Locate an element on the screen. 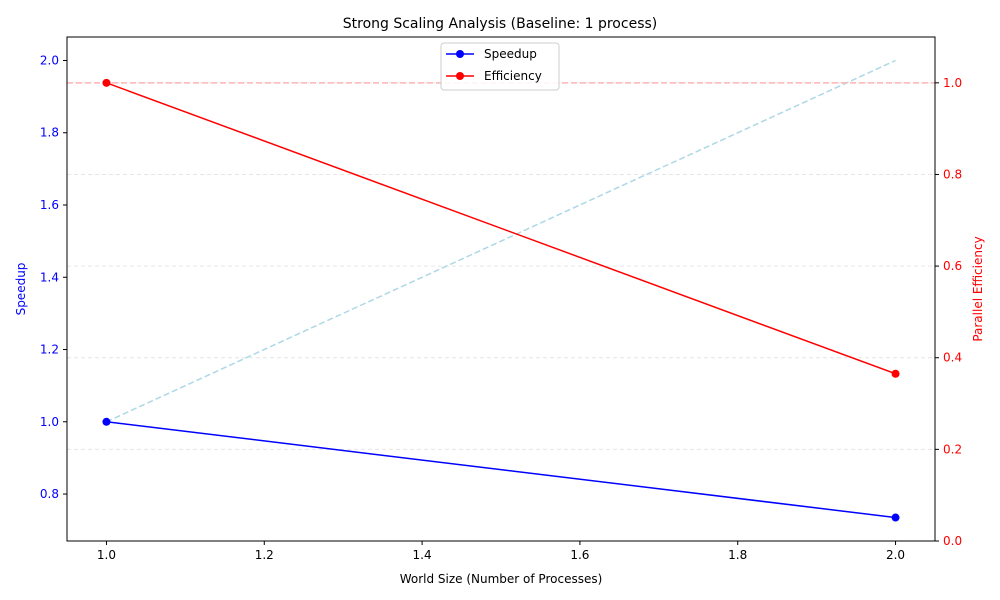 The width and height of the screenshot is (1000, 600). y-left-axis-ticks: 0.8 1.0 1.2 1.4 1.6 1.8 2.0 is located at coordinates (53, 277).